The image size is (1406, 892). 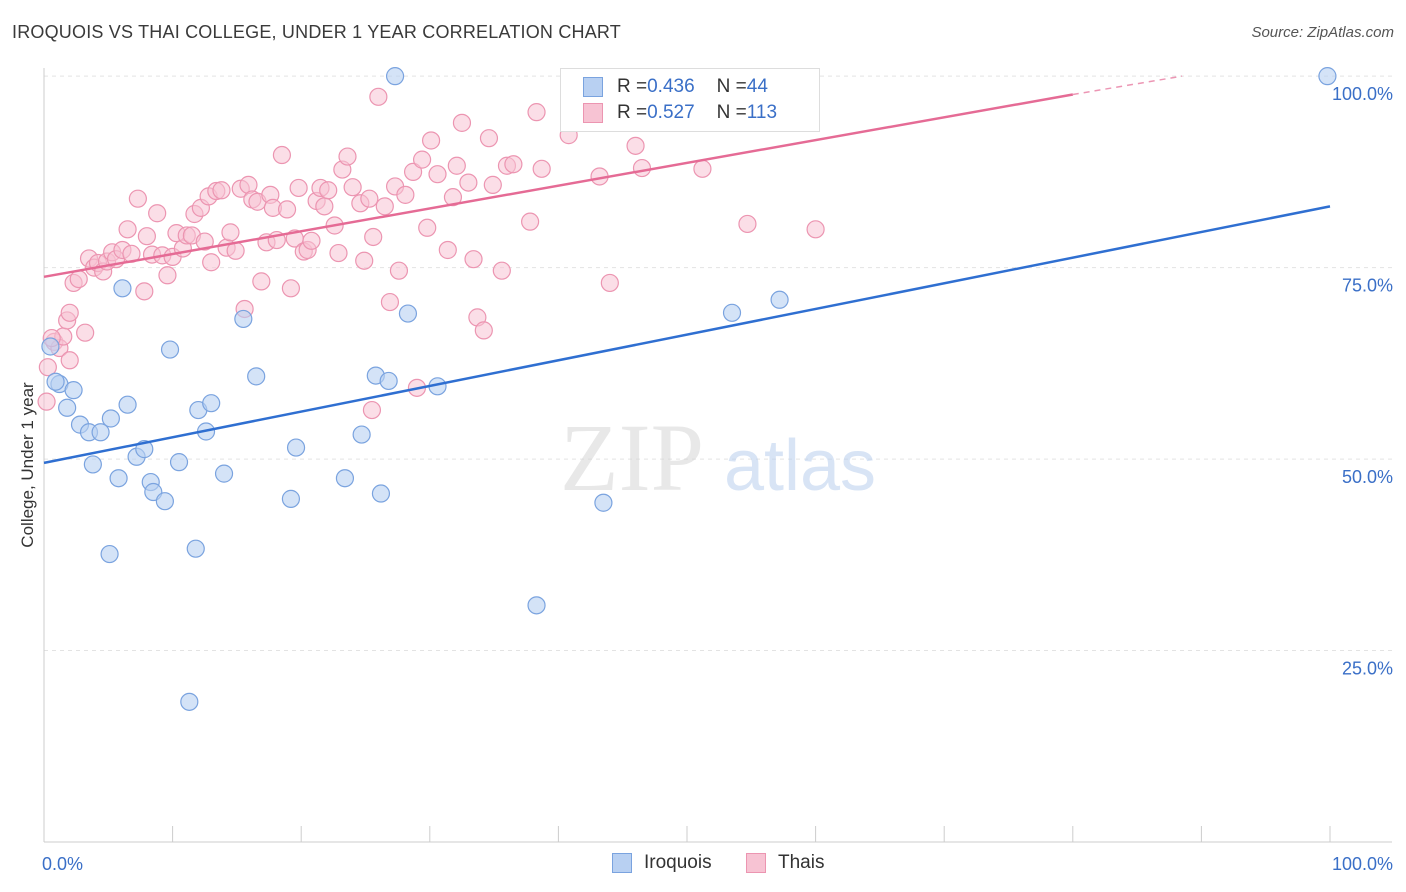 I want to click on bottom-iroquois-swatch, so click(x=622, y=863).